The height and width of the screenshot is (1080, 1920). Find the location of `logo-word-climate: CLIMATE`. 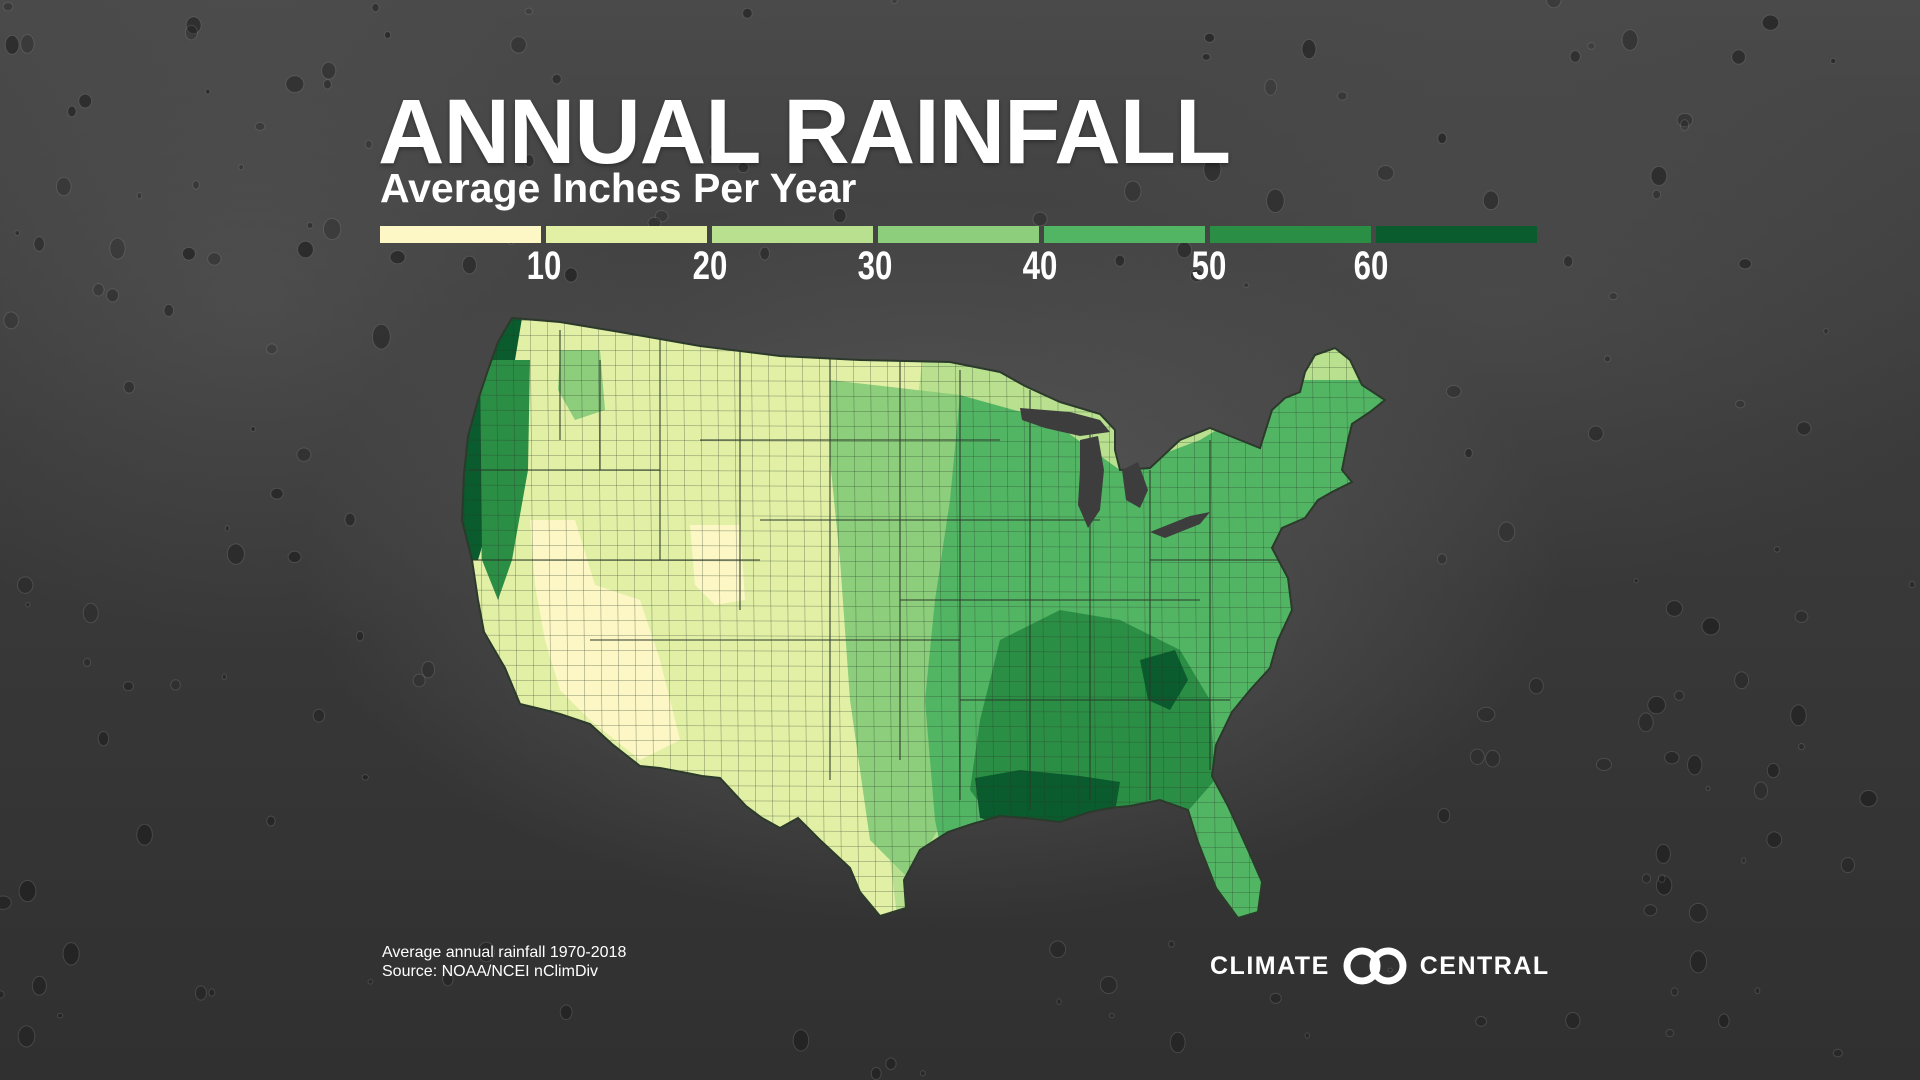

logo-word-climate: CLIMATE is located at coordinates (1270, 965).